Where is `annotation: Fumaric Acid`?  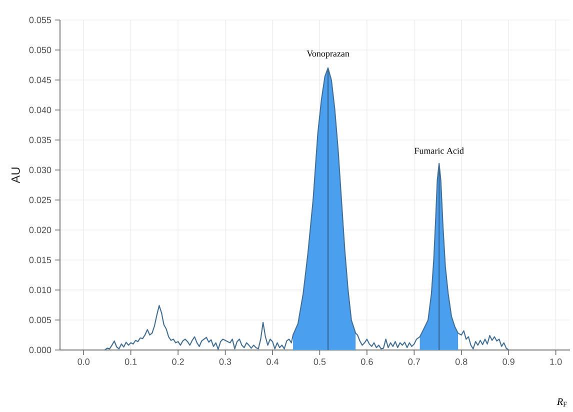
annotation: Fumaric Acid is located at coordinates (439, 151).